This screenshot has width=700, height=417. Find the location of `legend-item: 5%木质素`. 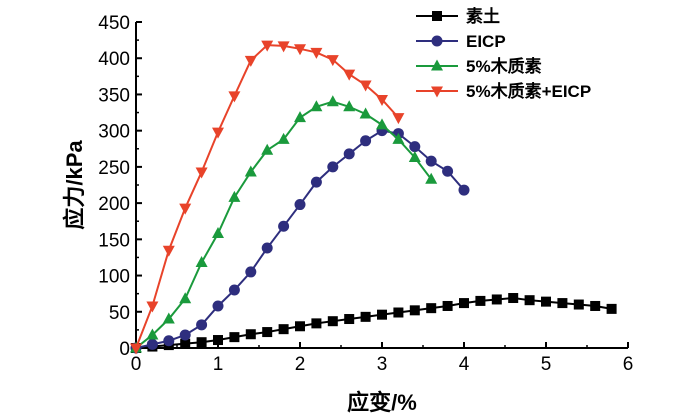

legend-item: 5%木质素 is located at coordinates (479, 66).